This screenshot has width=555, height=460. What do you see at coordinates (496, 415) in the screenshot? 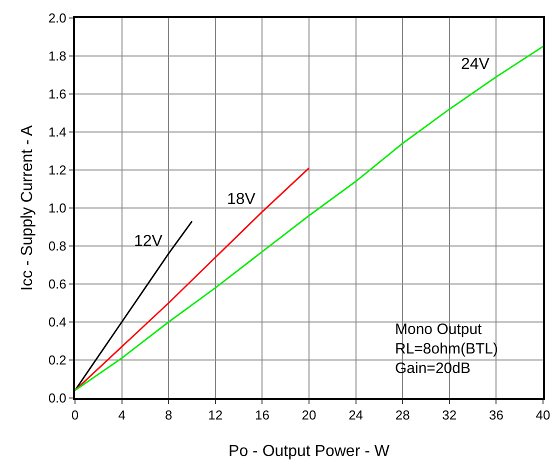
I see `x-tick-label: 36` at bounding box center [496, 415].